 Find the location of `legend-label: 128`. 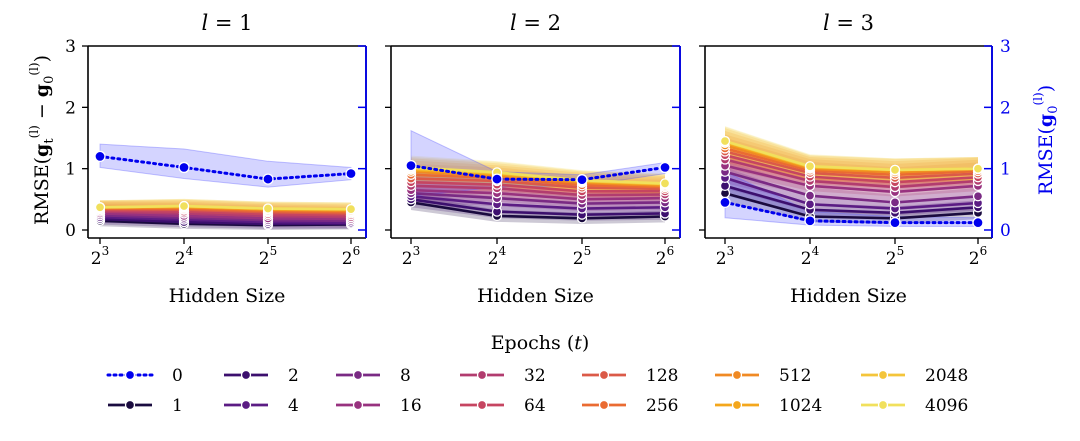

legend-label: 128 is located at coordinates (662, 376).